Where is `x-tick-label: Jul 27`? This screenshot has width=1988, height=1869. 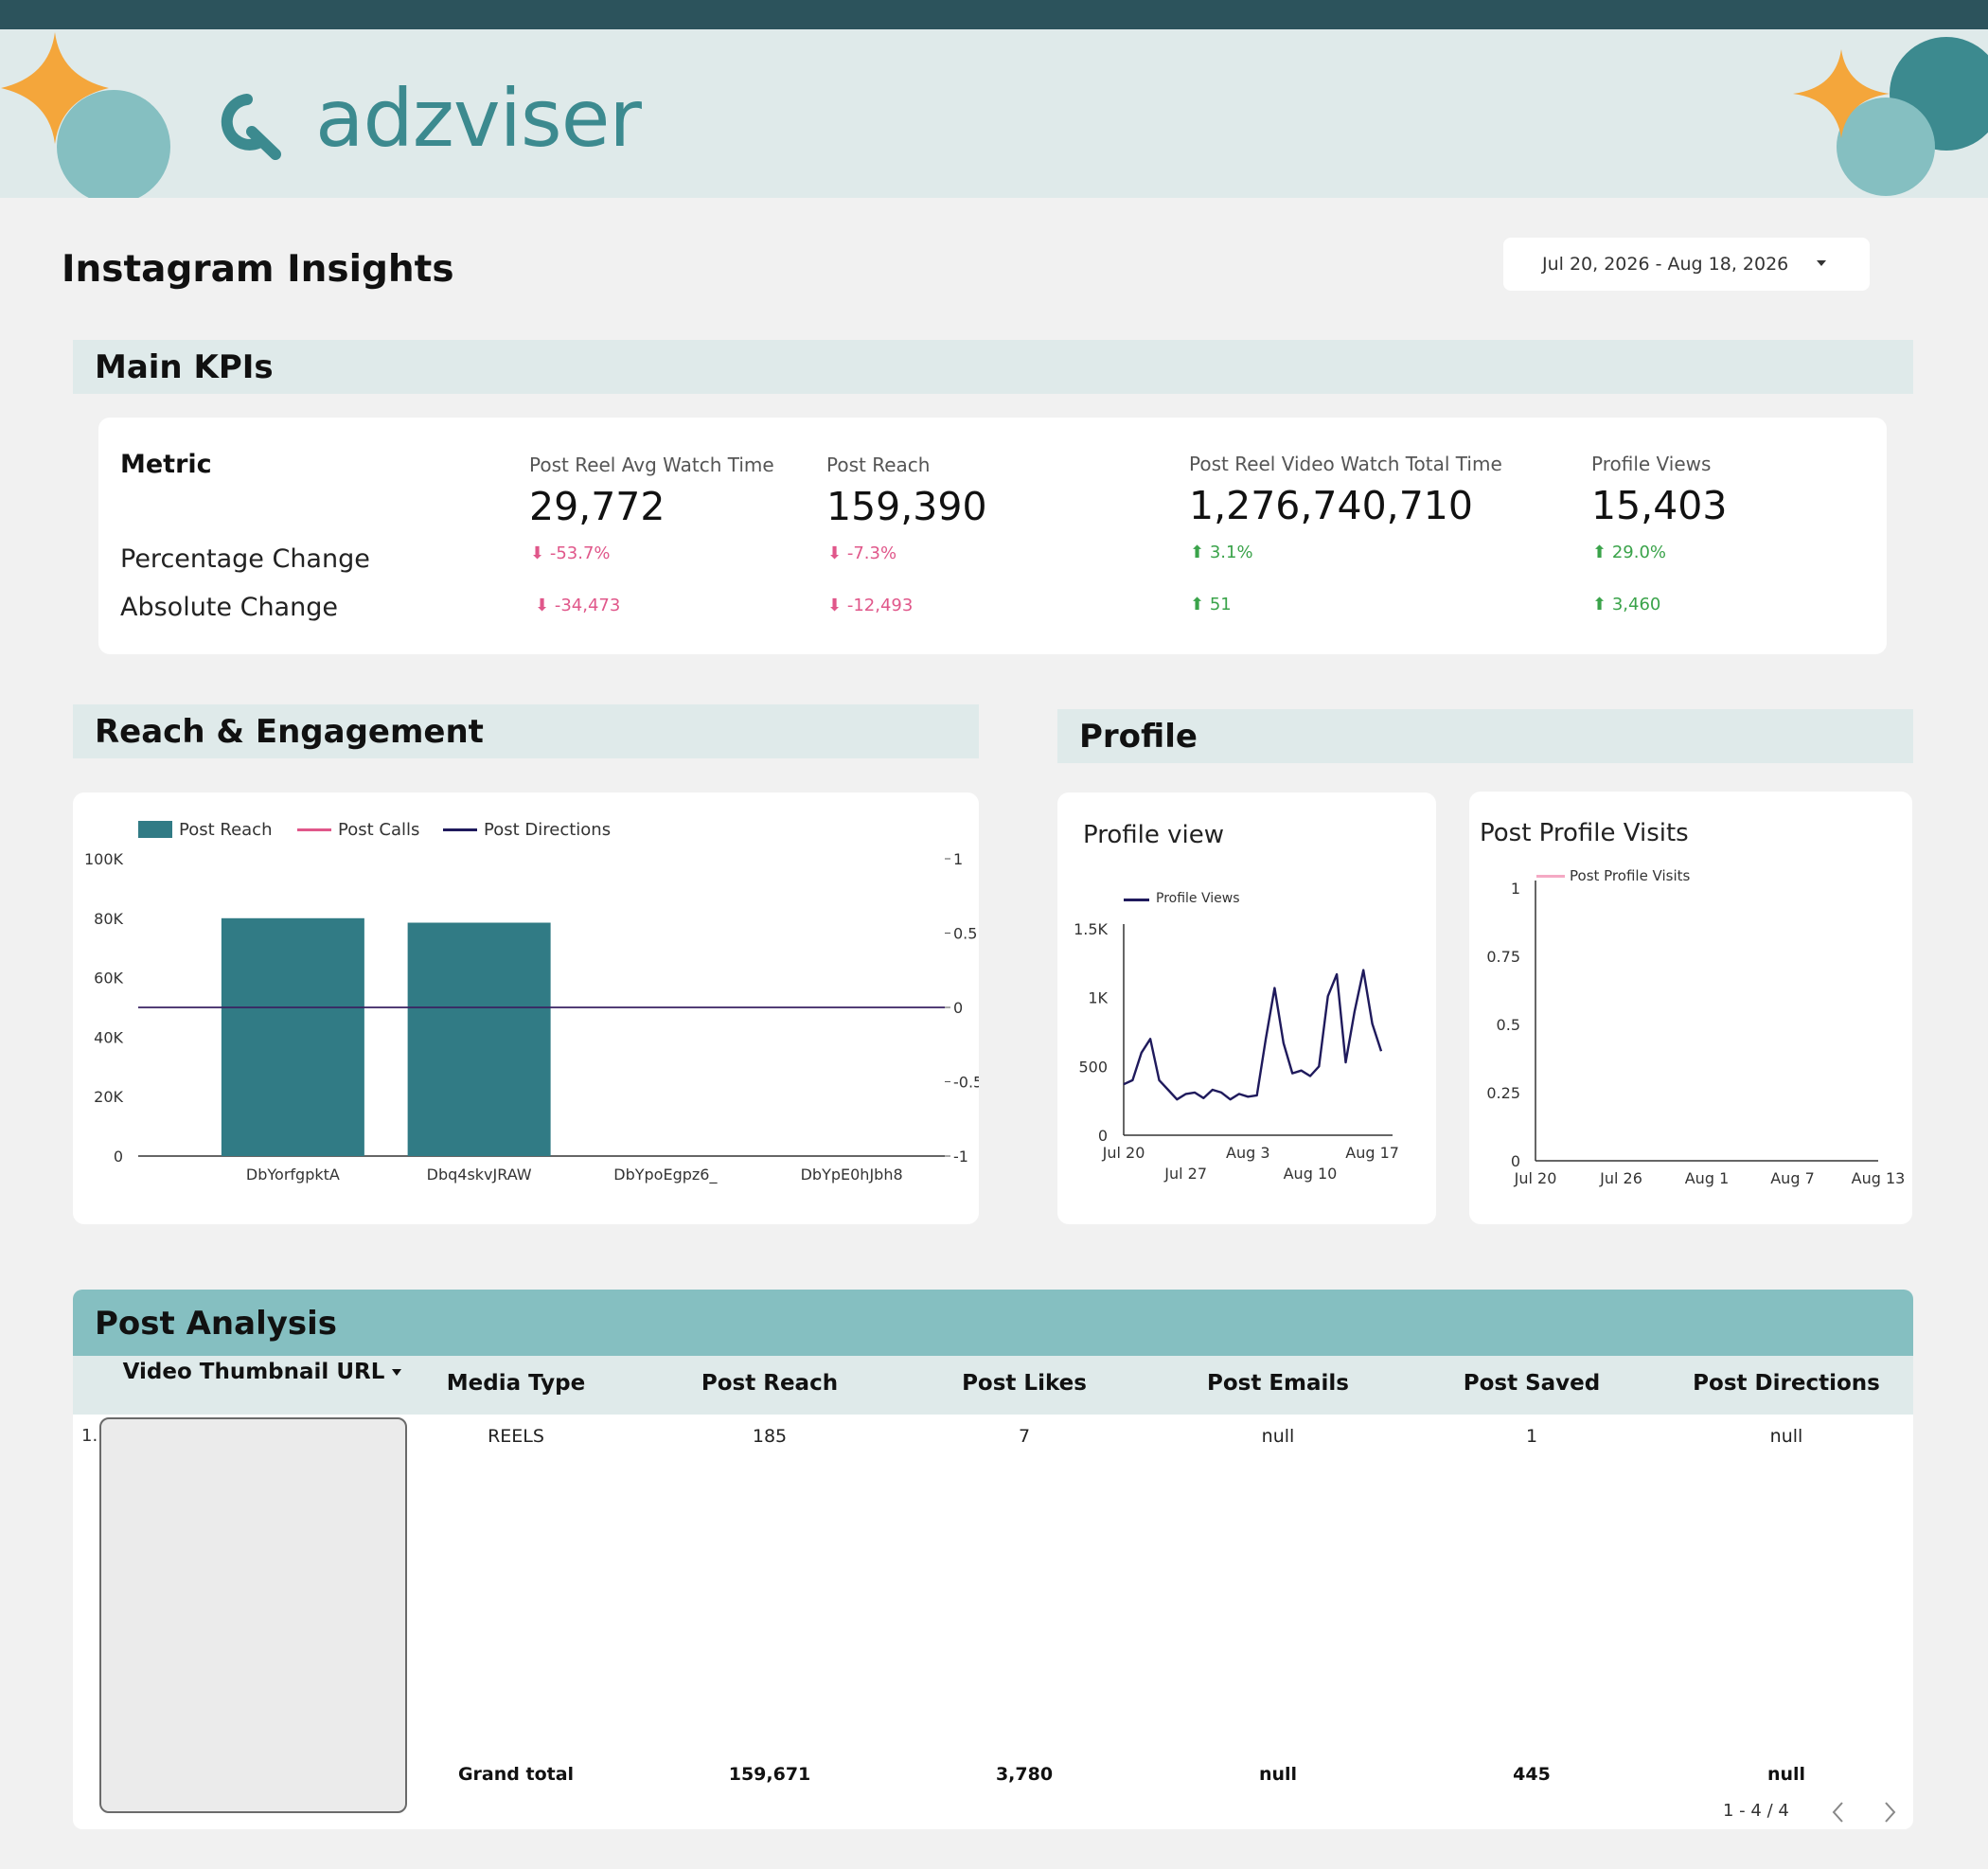
x-tick-label: Jul 27 is located at coordinates (1185, 1174).